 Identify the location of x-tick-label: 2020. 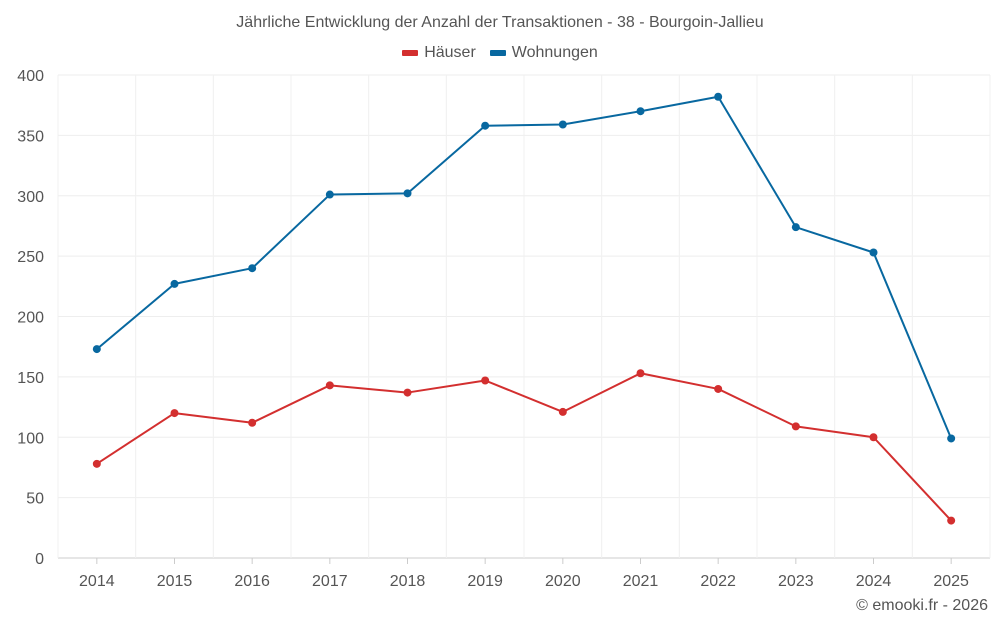
(563, 581).